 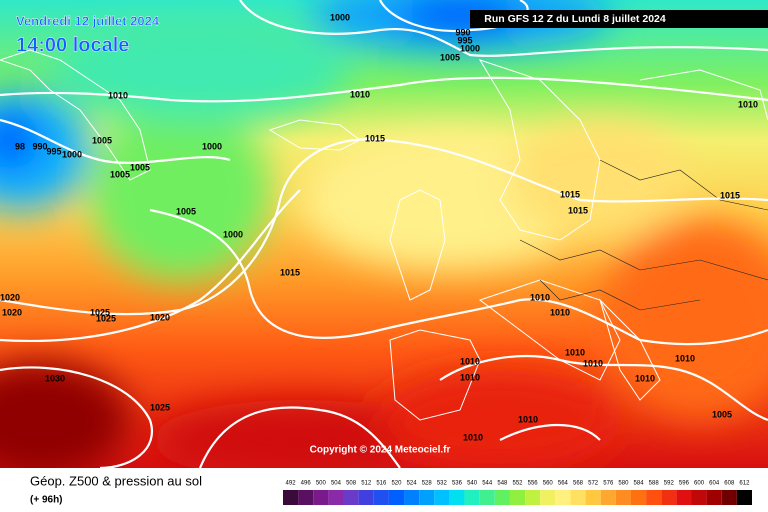 I want to click on copyright: Copyright © 2024 Meteociel.fr, so click(x=380, y=450).